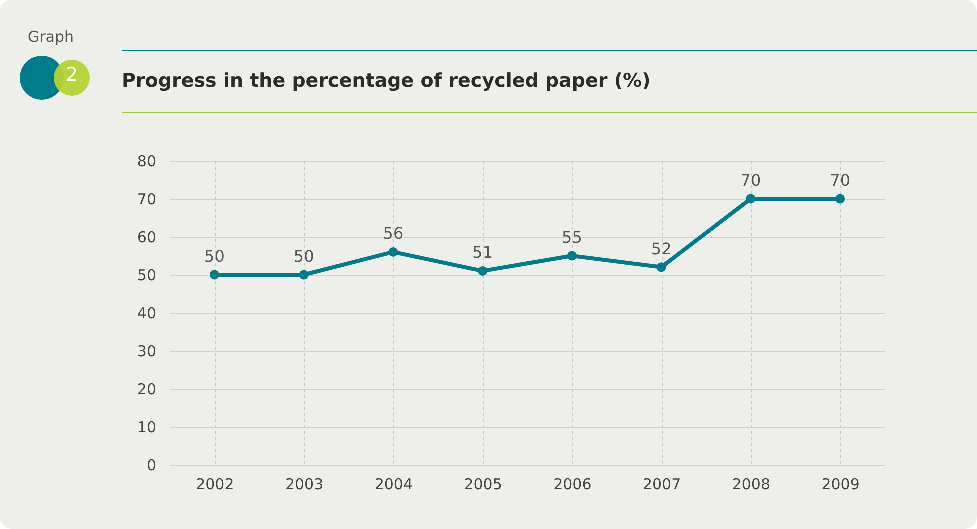  What do you see at coordinates (661, 248) in the screenshot?
I see `data-label: 52` at bounding box center [661, 248].